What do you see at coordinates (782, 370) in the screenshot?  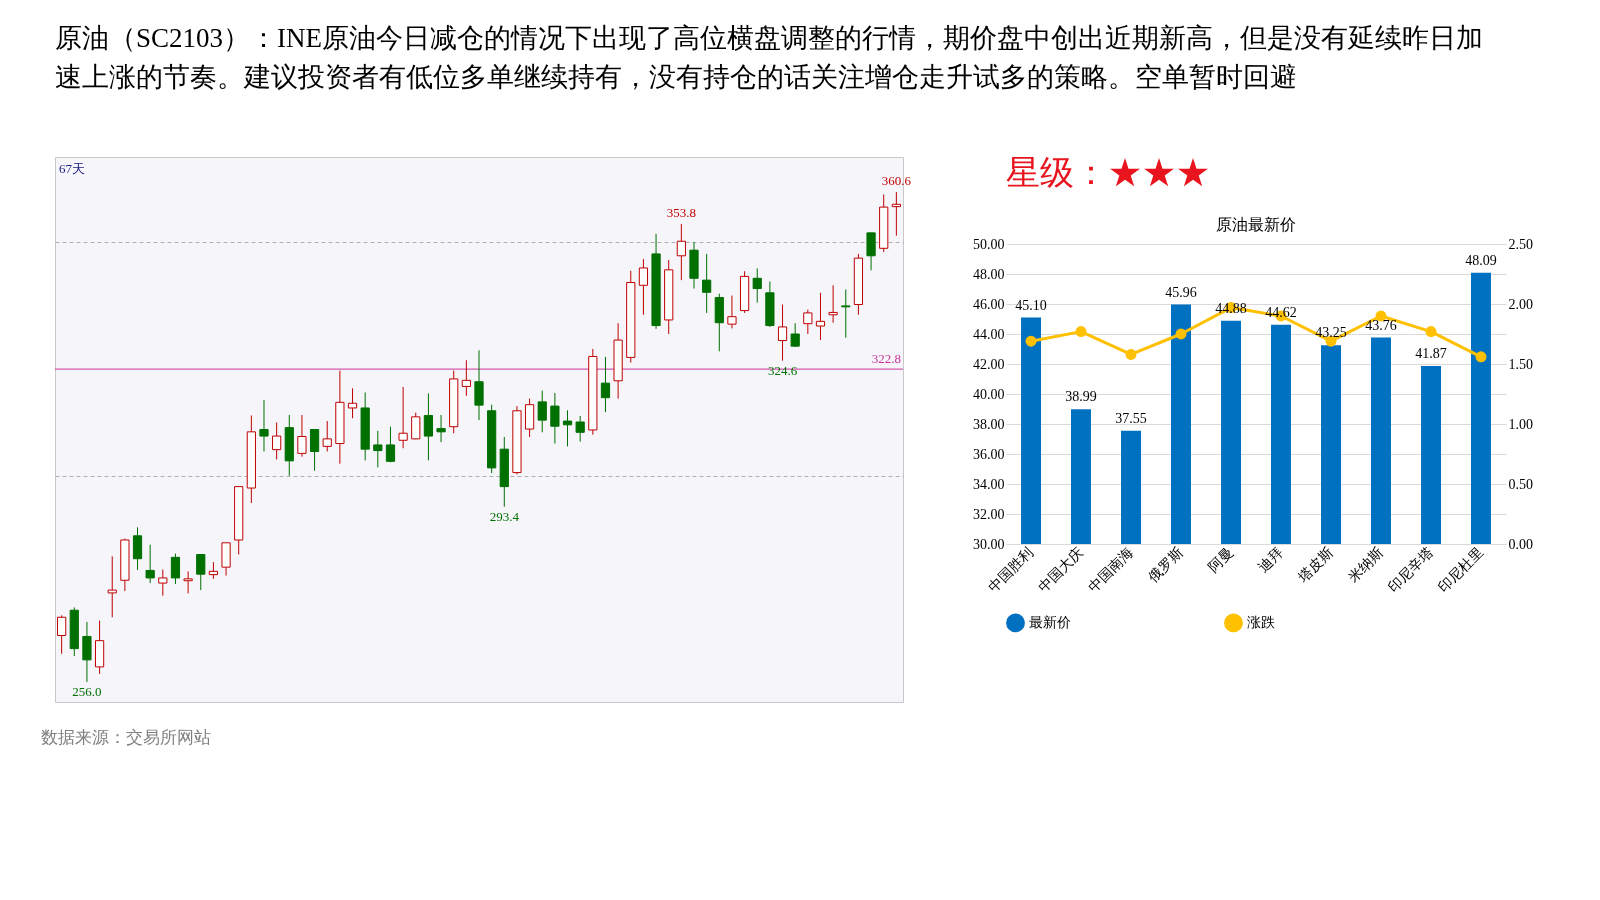 I see `annotation: 324.6` at bounding box center [782, 370].